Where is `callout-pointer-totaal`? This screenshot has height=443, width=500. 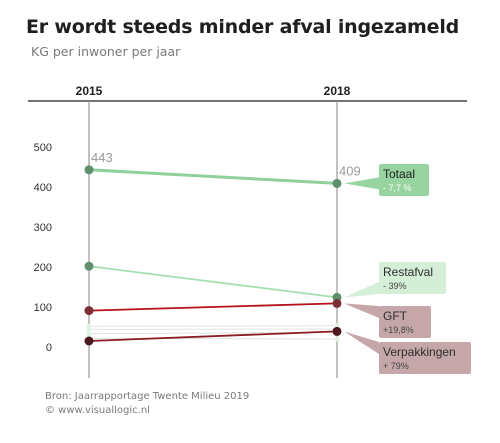 callout-pointer-totaal is located at coordinates (361, 183).